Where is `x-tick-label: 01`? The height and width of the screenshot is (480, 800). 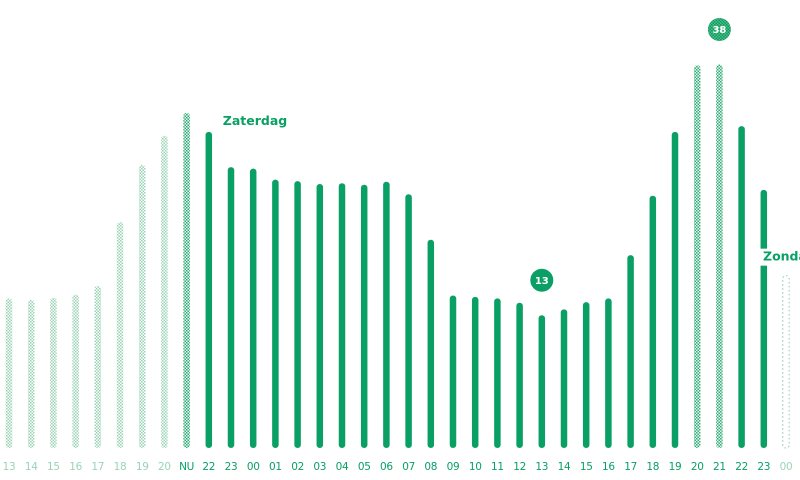
x-tick-label: 01 is located at coordinates (275, 467).